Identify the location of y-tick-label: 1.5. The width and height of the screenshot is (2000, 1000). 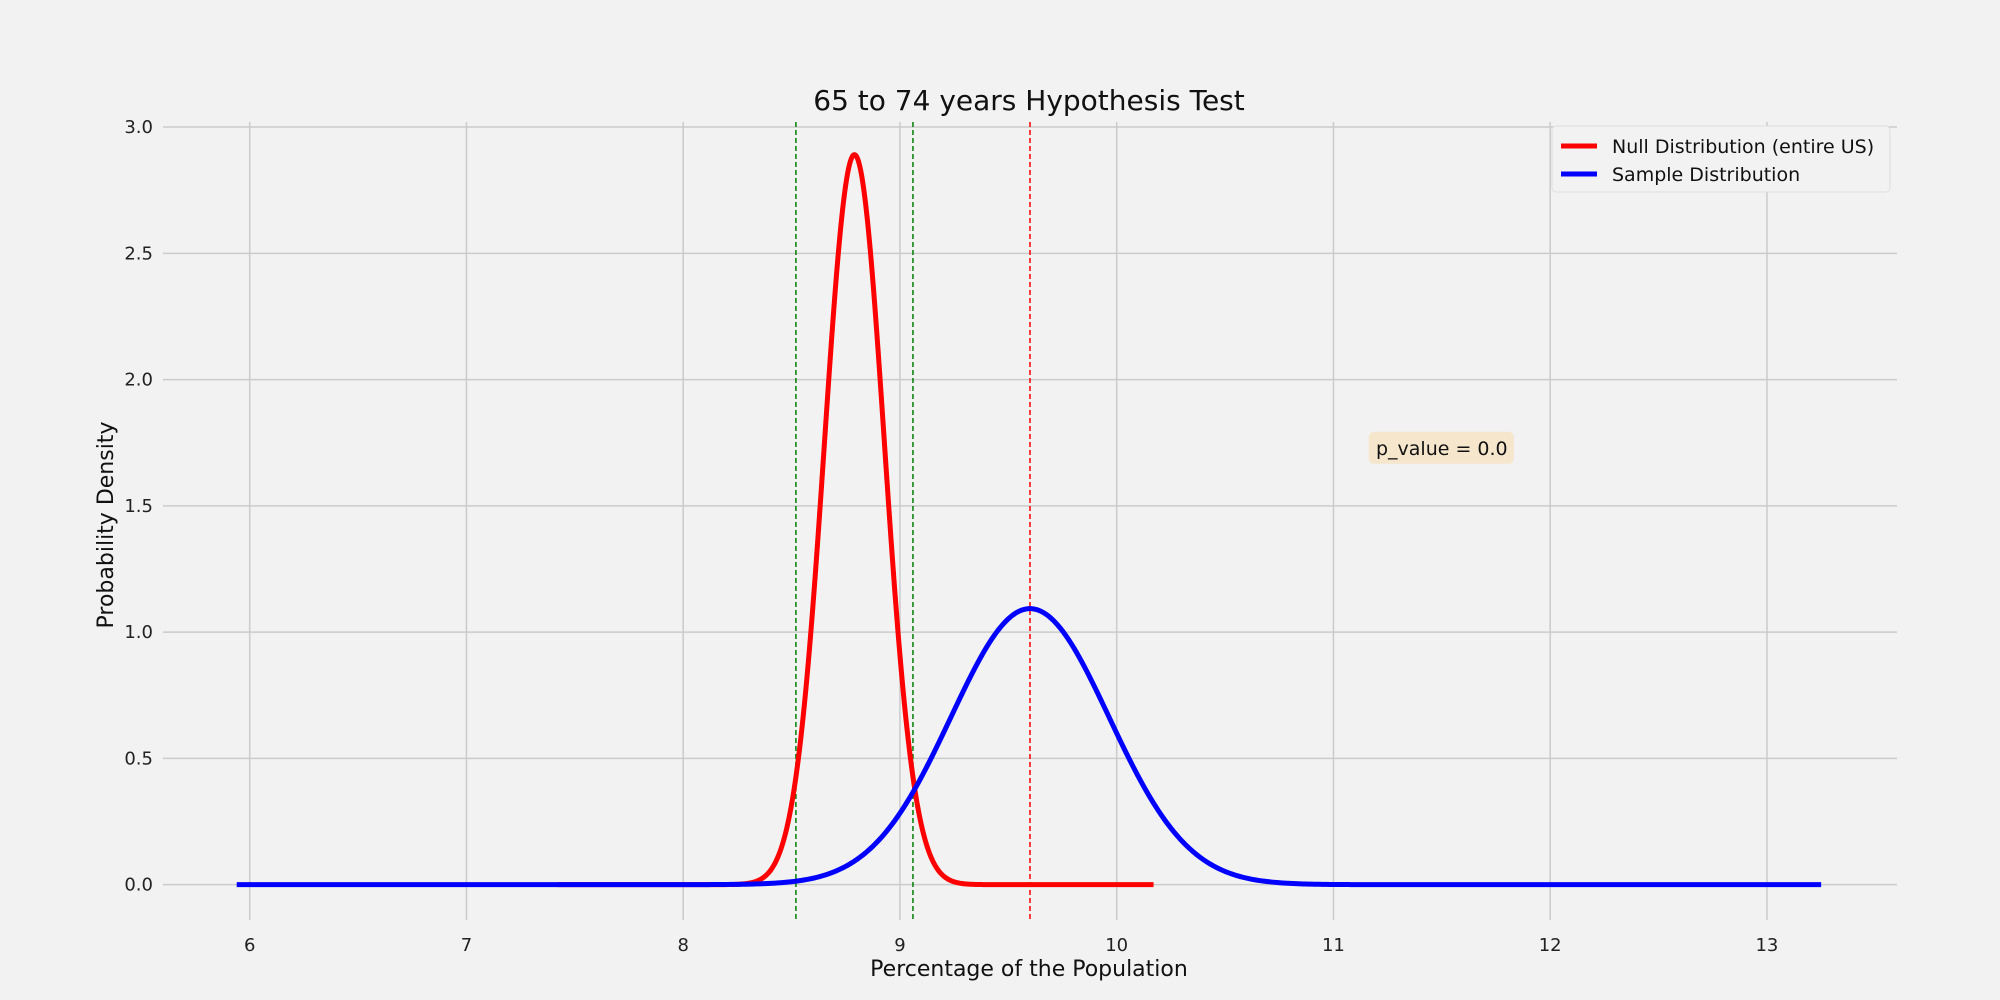
(138, 506).